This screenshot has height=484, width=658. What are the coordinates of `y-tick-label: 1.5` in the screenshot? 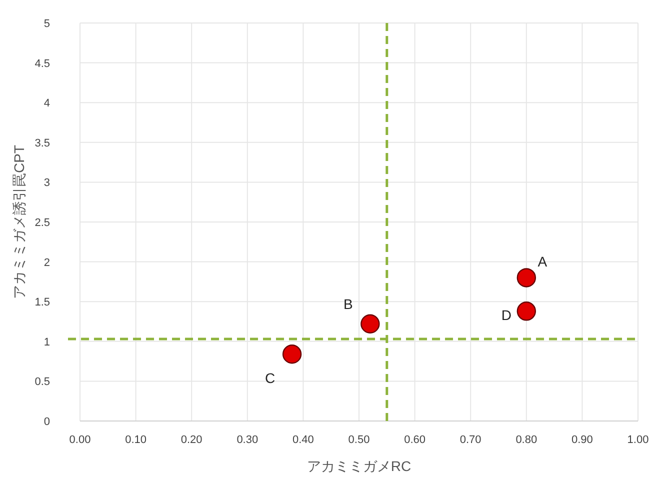 It's located at (42, 302).